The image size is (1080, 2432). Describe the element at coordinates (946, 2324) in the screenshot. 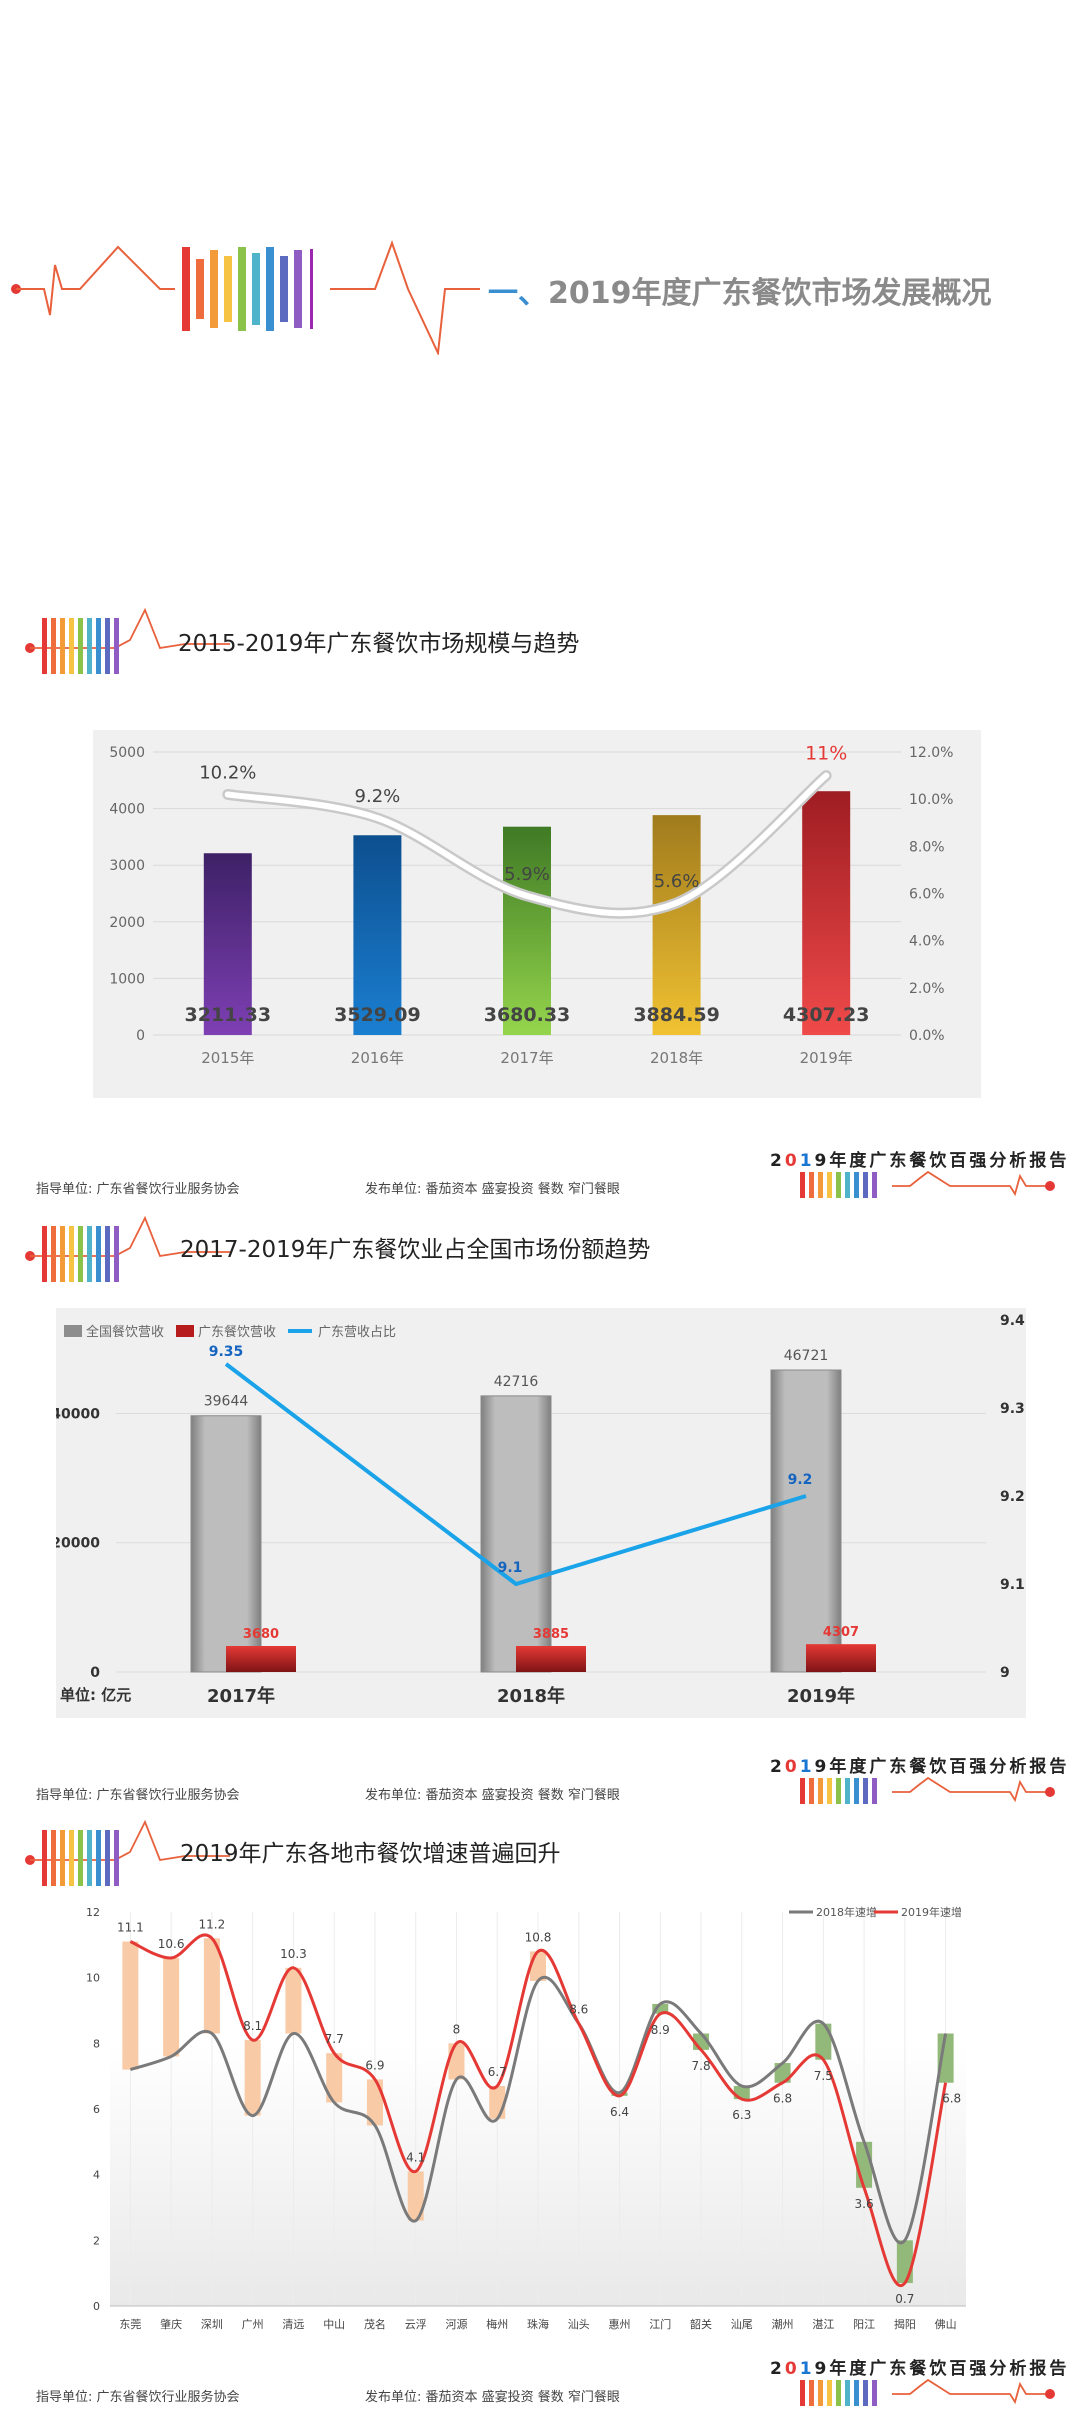

I see `x-tick-label: 佛山` at that location.